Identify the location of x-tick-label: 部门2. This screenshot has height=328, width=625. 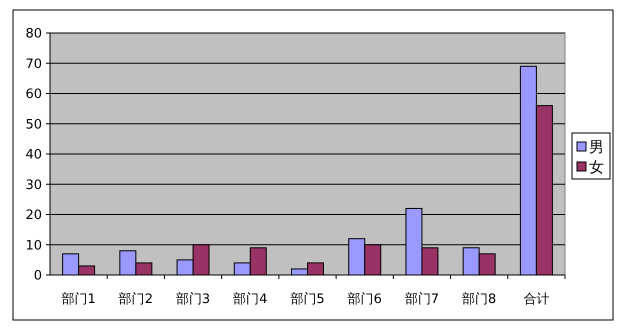
(135, 299).